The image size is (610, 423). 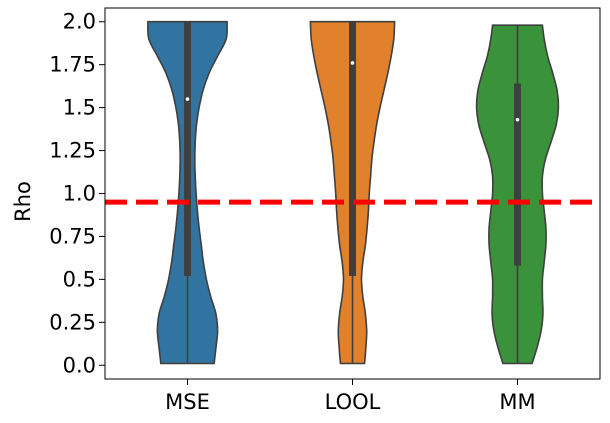 What do you see at coordinates (517, 119) in the screenshot?
I see `median-dot-mm` at bounding box center [517, 119].